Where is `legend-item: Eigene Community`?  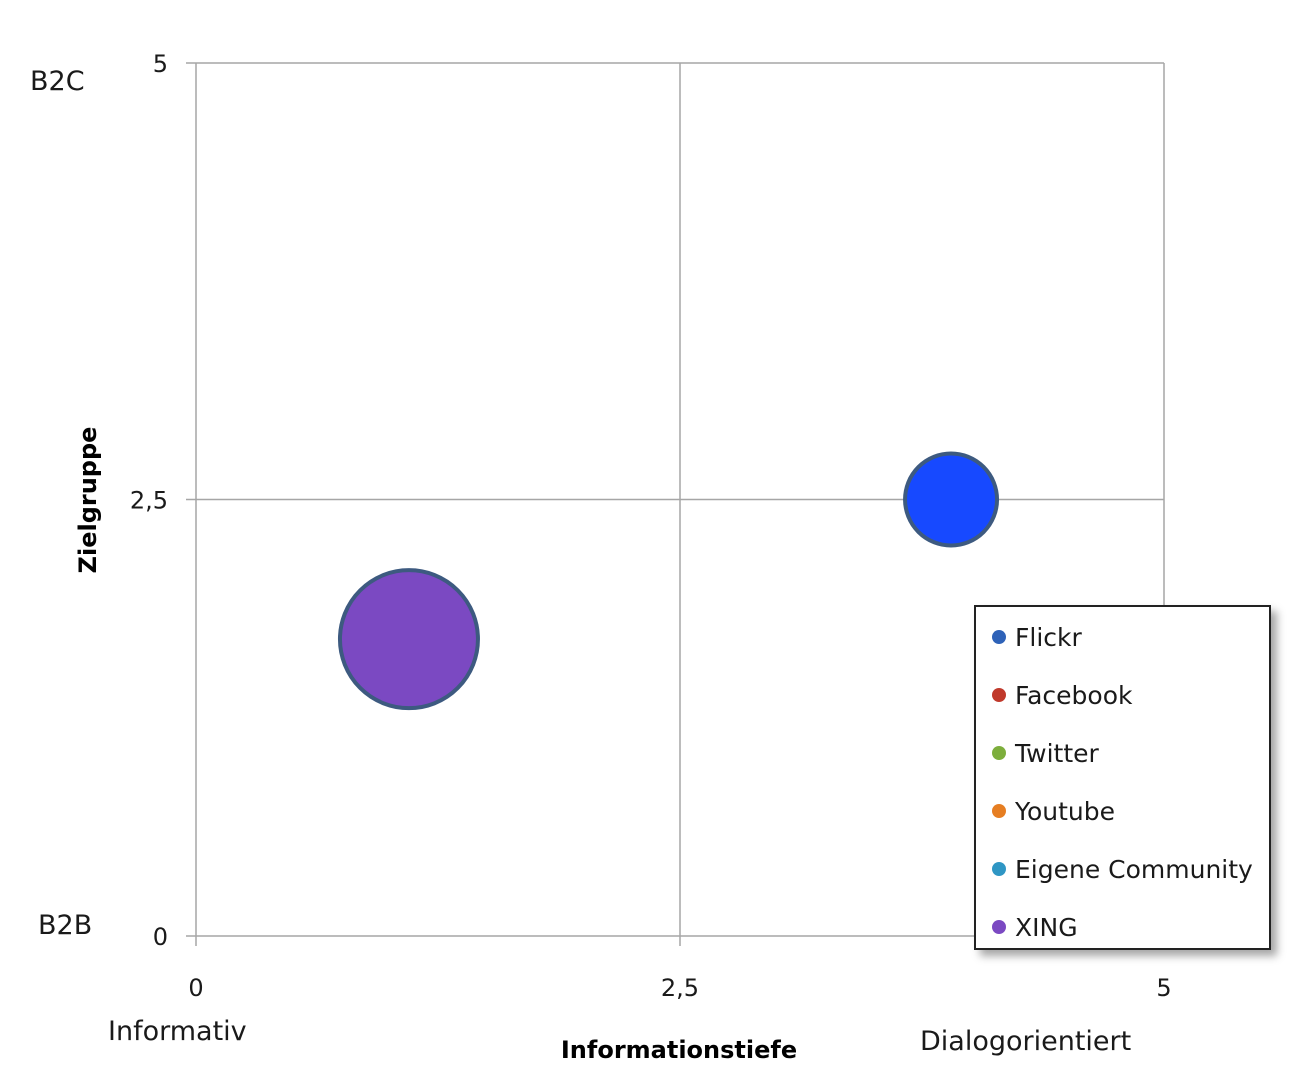
legend-item: Eigene Community is located at coordinates (1122, 869).